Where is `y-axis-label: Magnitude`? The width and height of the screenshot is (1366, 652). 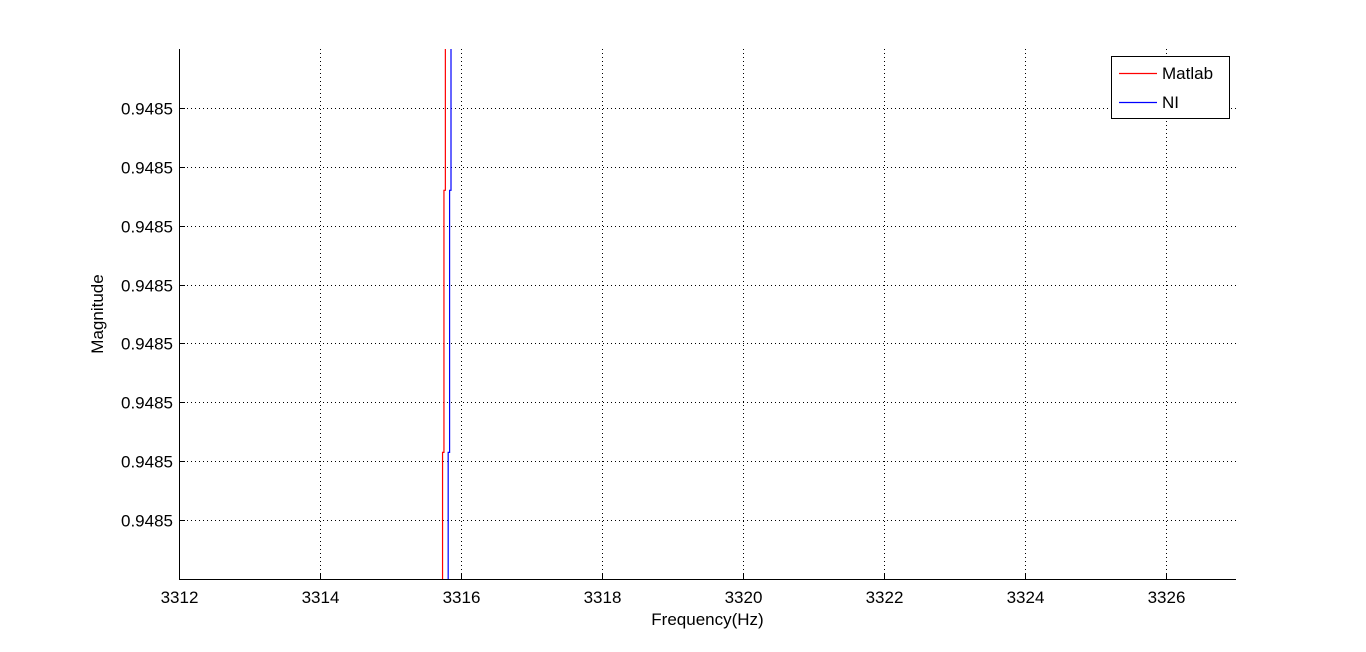
y-axis-label: Magnitude is located at coordinates (97, 313).